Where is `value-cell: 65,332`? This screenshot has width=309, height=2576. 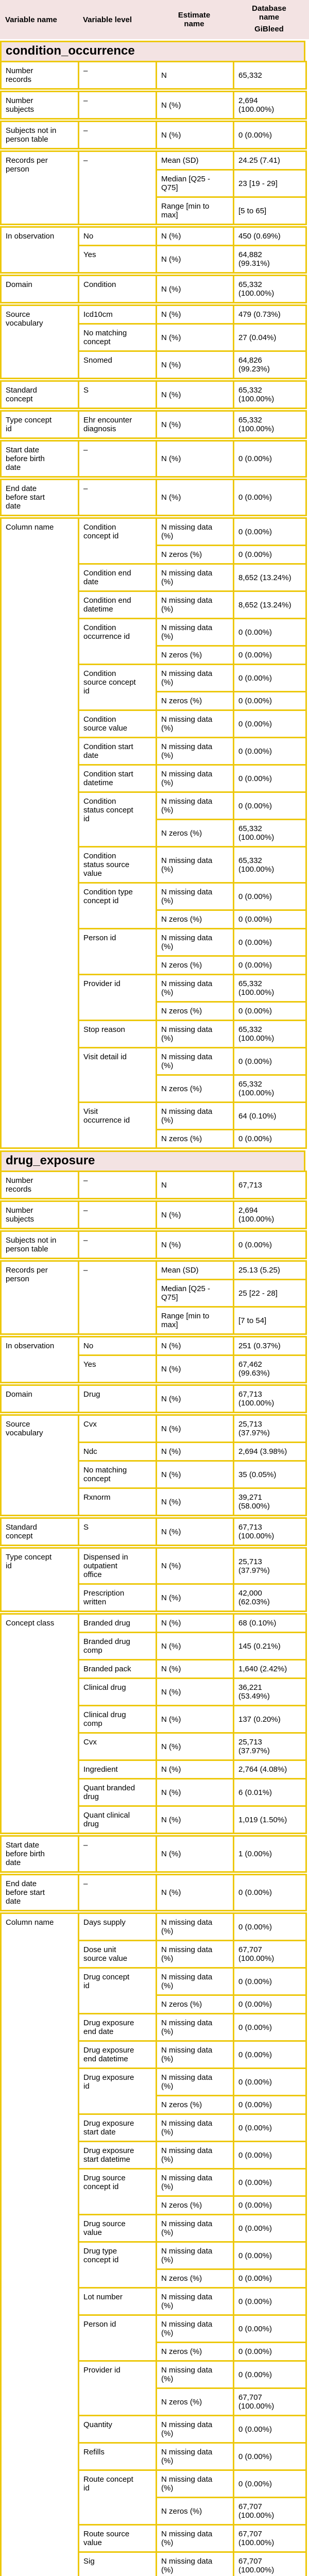 value-cell: 65,332 is located at coordinates (270, 75).